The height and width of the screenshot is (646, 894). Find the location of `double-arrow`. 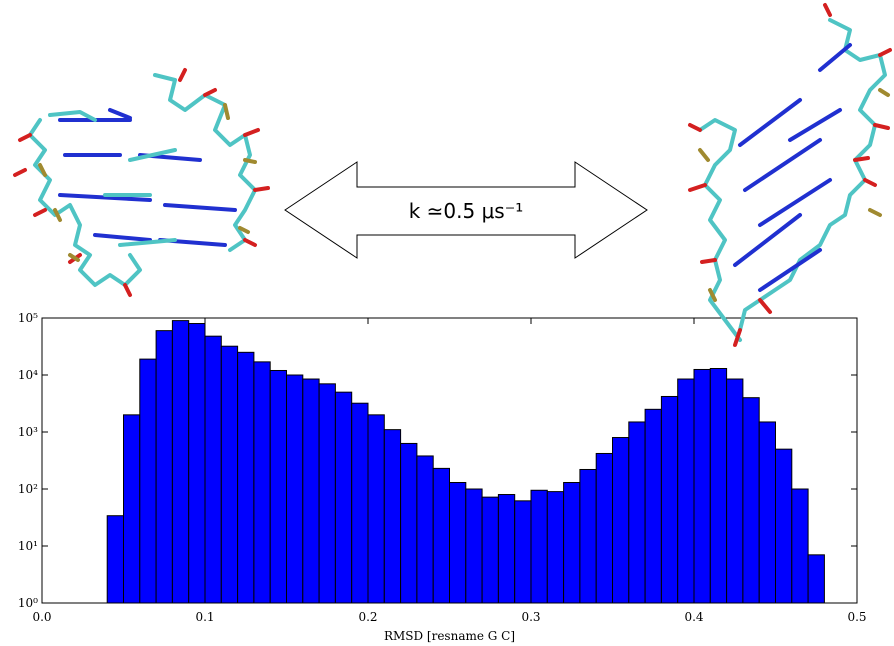

double-arrow is located at coordinates (466, 210).